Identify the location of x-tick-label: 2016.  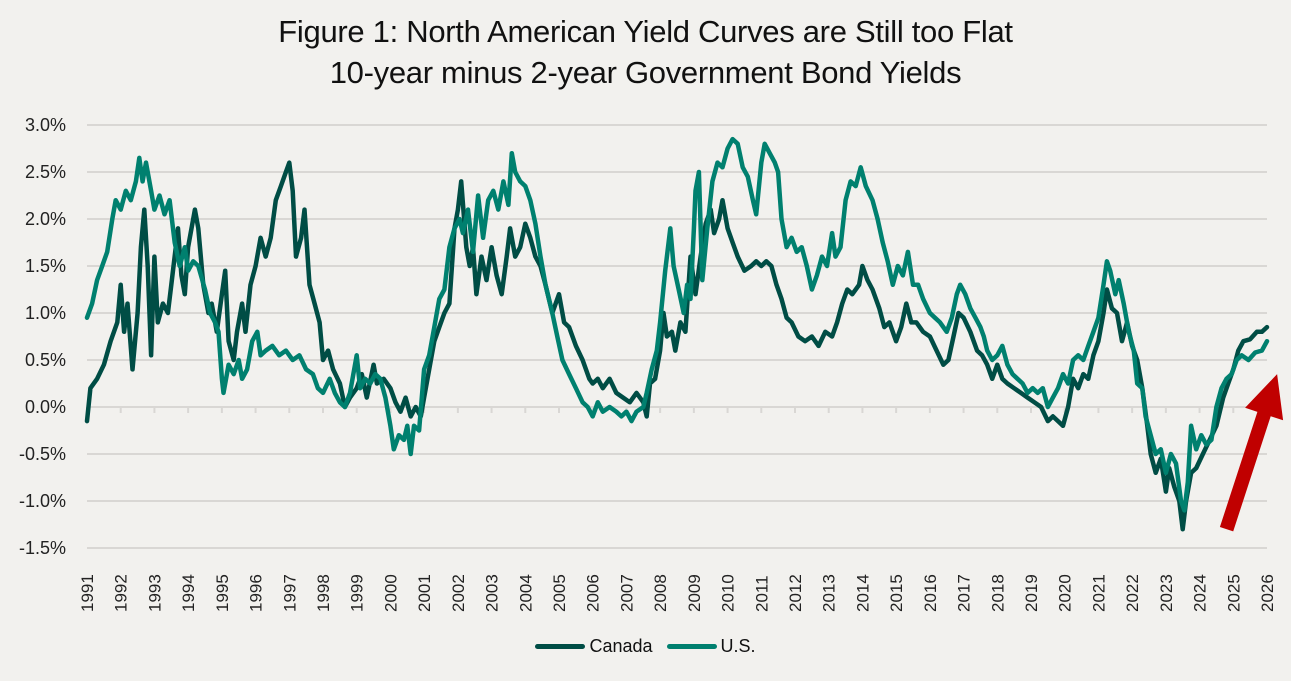
(930, 593).